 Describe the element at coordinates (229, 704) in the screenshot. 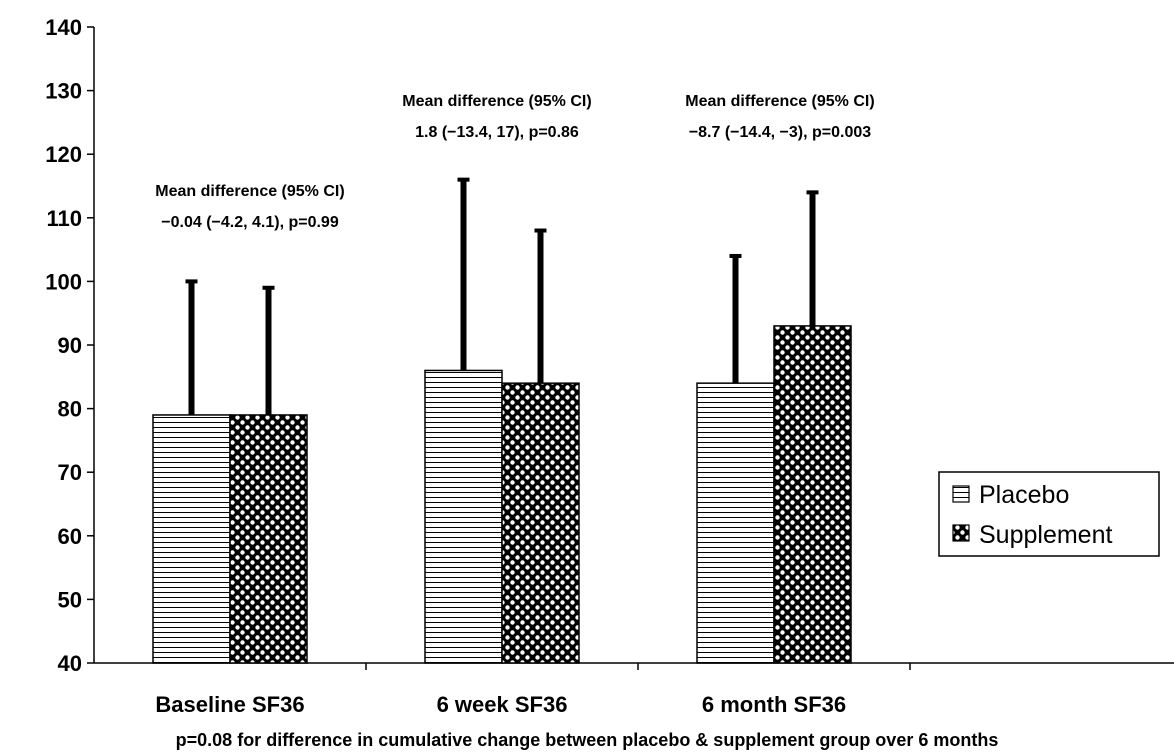

I see `x-tick-label: Baseline SF36` at that location.